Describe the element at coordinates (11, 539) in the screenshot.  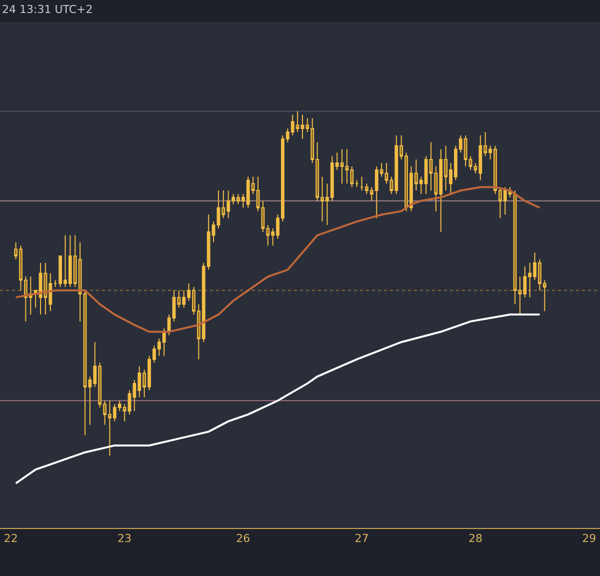
I see `x-tick-label: 22` at that location.